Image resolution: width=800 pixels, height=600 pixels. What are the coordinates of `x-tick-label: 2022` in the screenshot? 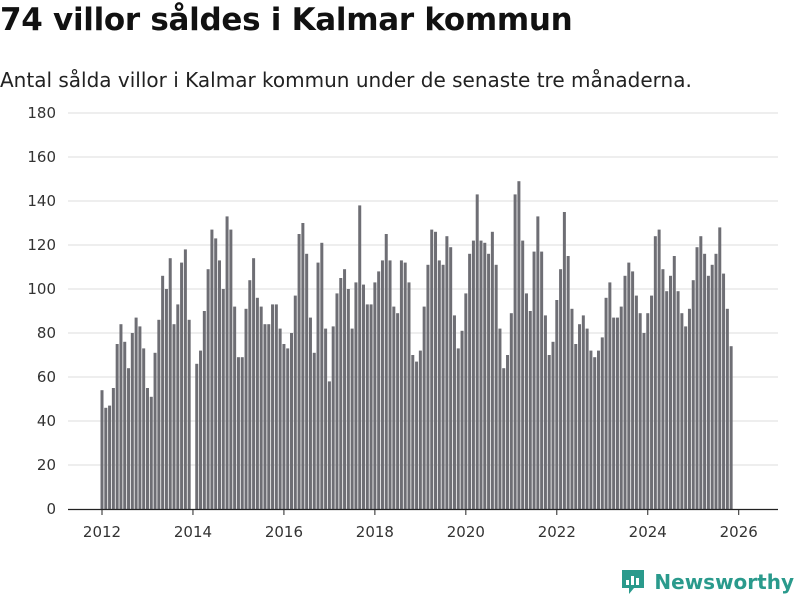 It's located at (557, 532).